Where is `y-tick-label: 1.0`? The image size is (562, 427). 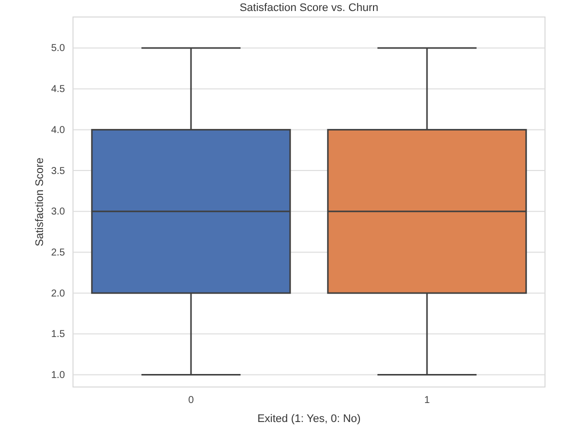
y-tick-label: 1.0 is located at coordinates (58, 375).